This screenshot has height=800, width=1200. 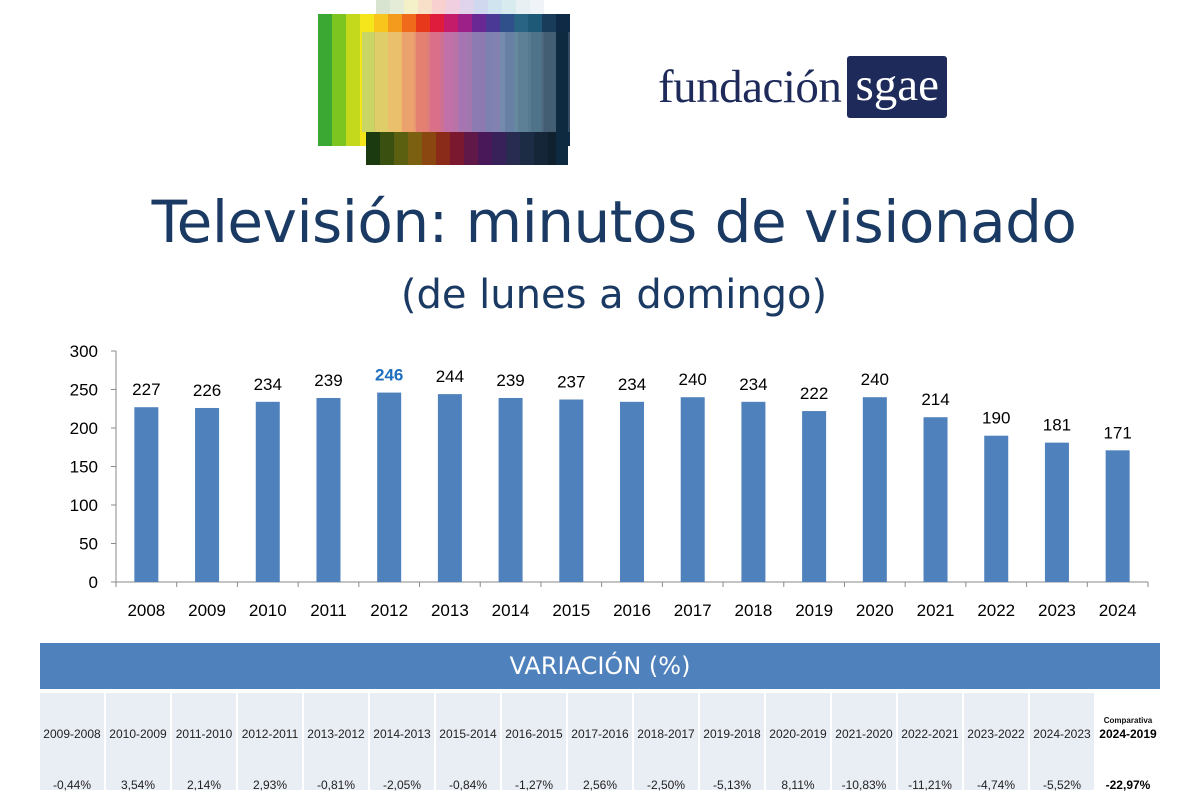 I want to click on y-tick-label: 50, so click(x=88, y=544).